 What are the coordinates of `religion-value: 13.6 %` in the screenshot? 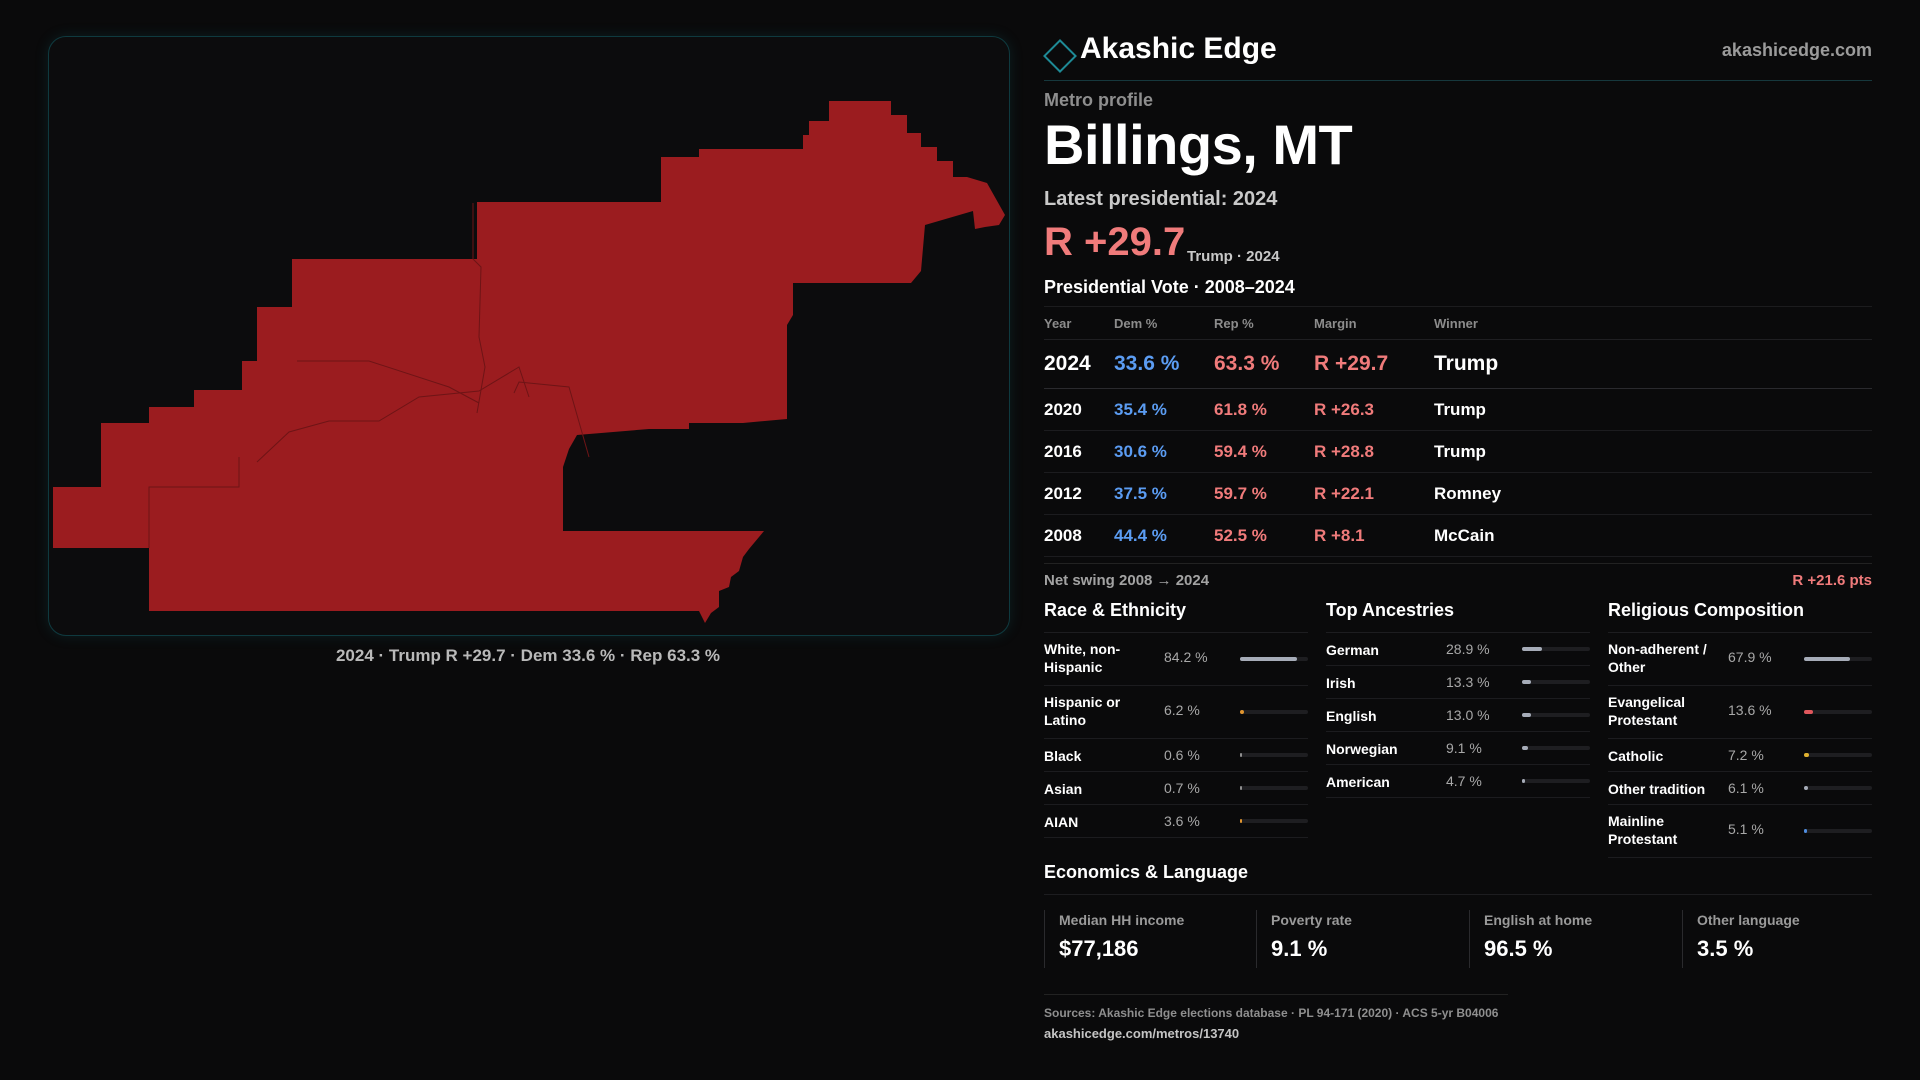 It's located at (1750, 710).